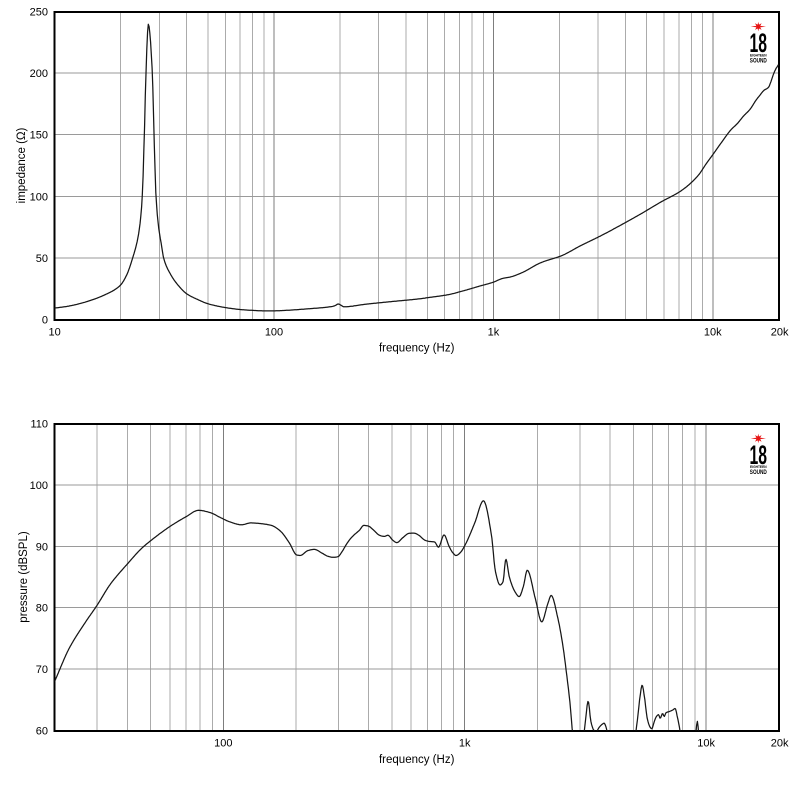 The image size is (800, 800). Describe the element at coordinates (42, 547) in the screenshot. I see `svg-text: 90` at that location.